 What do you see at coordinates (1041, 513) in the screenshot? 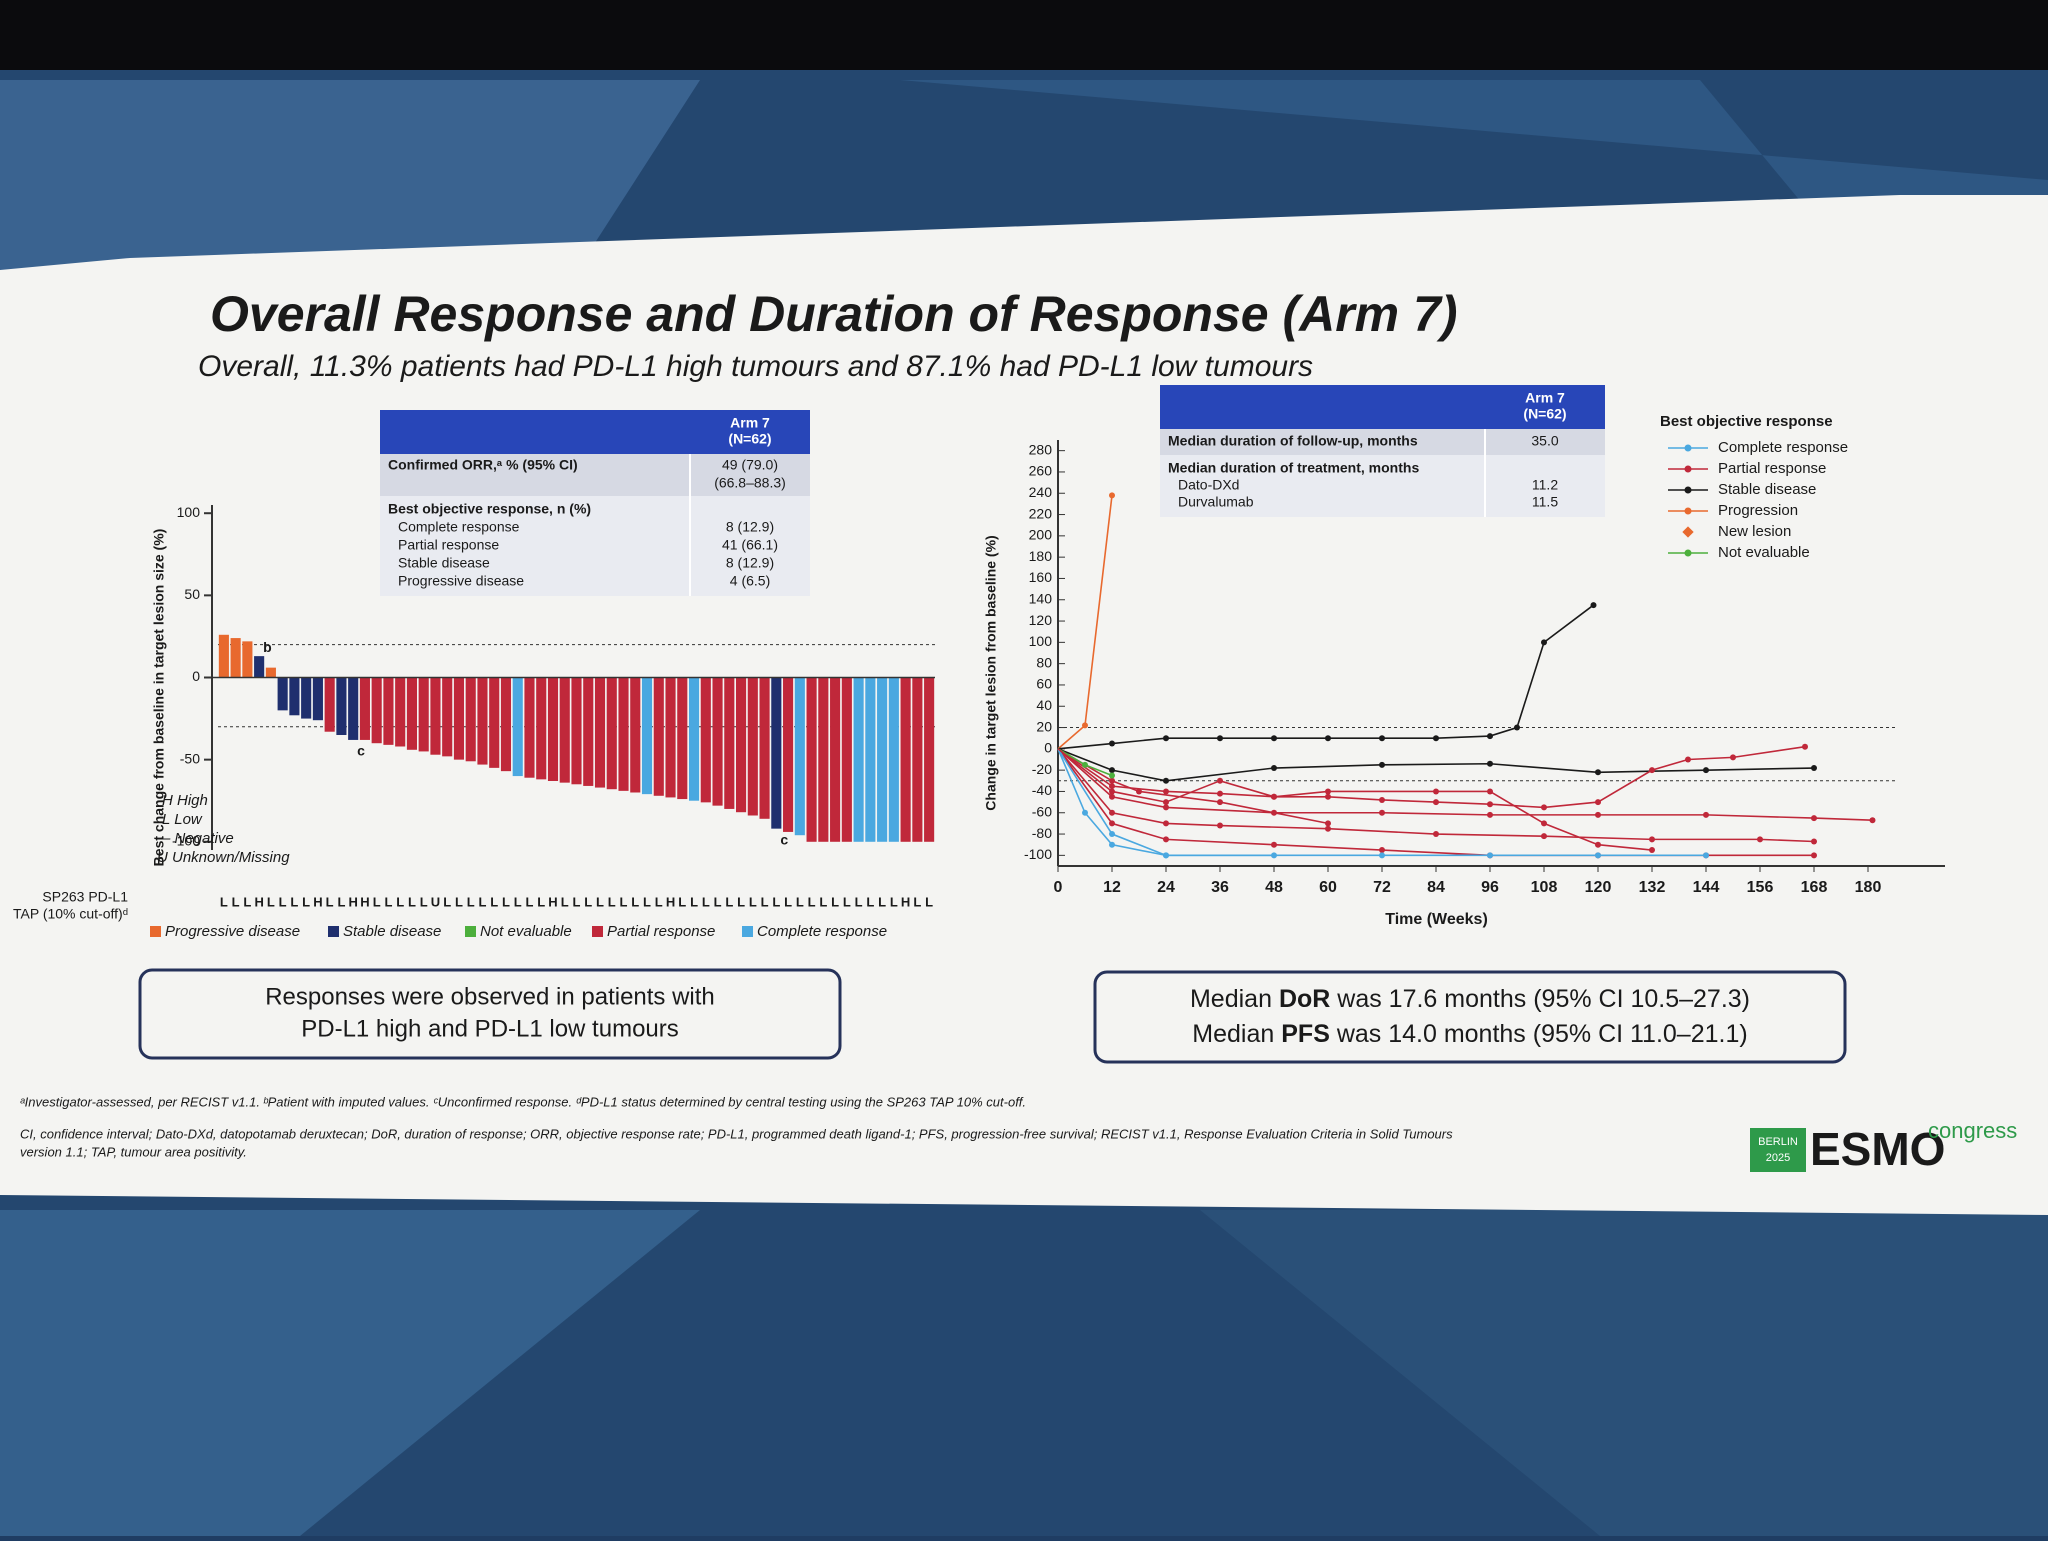
I see `y-tick-label: 220` at bounding box center [1041, 513].